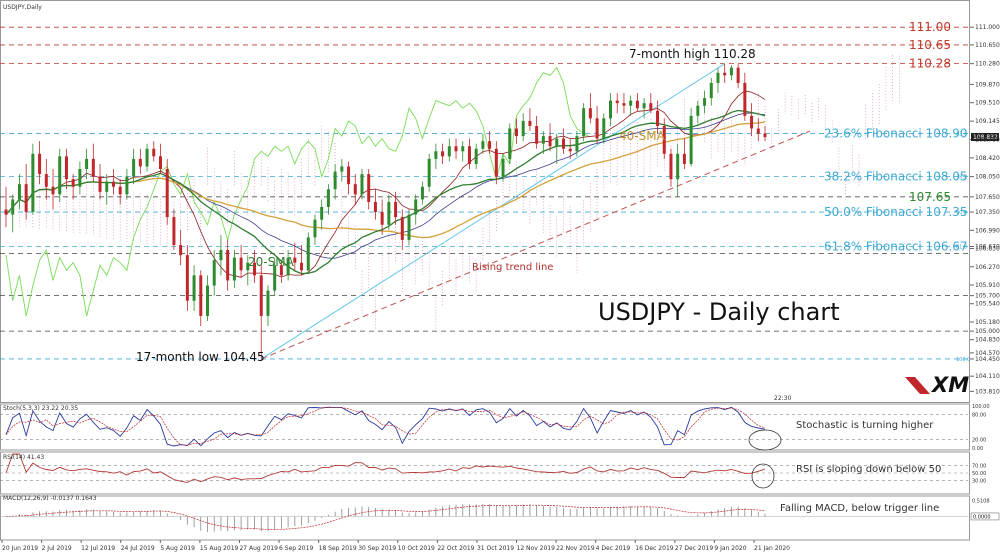  I want to click on level-label: 111.00, so click(930, 27).